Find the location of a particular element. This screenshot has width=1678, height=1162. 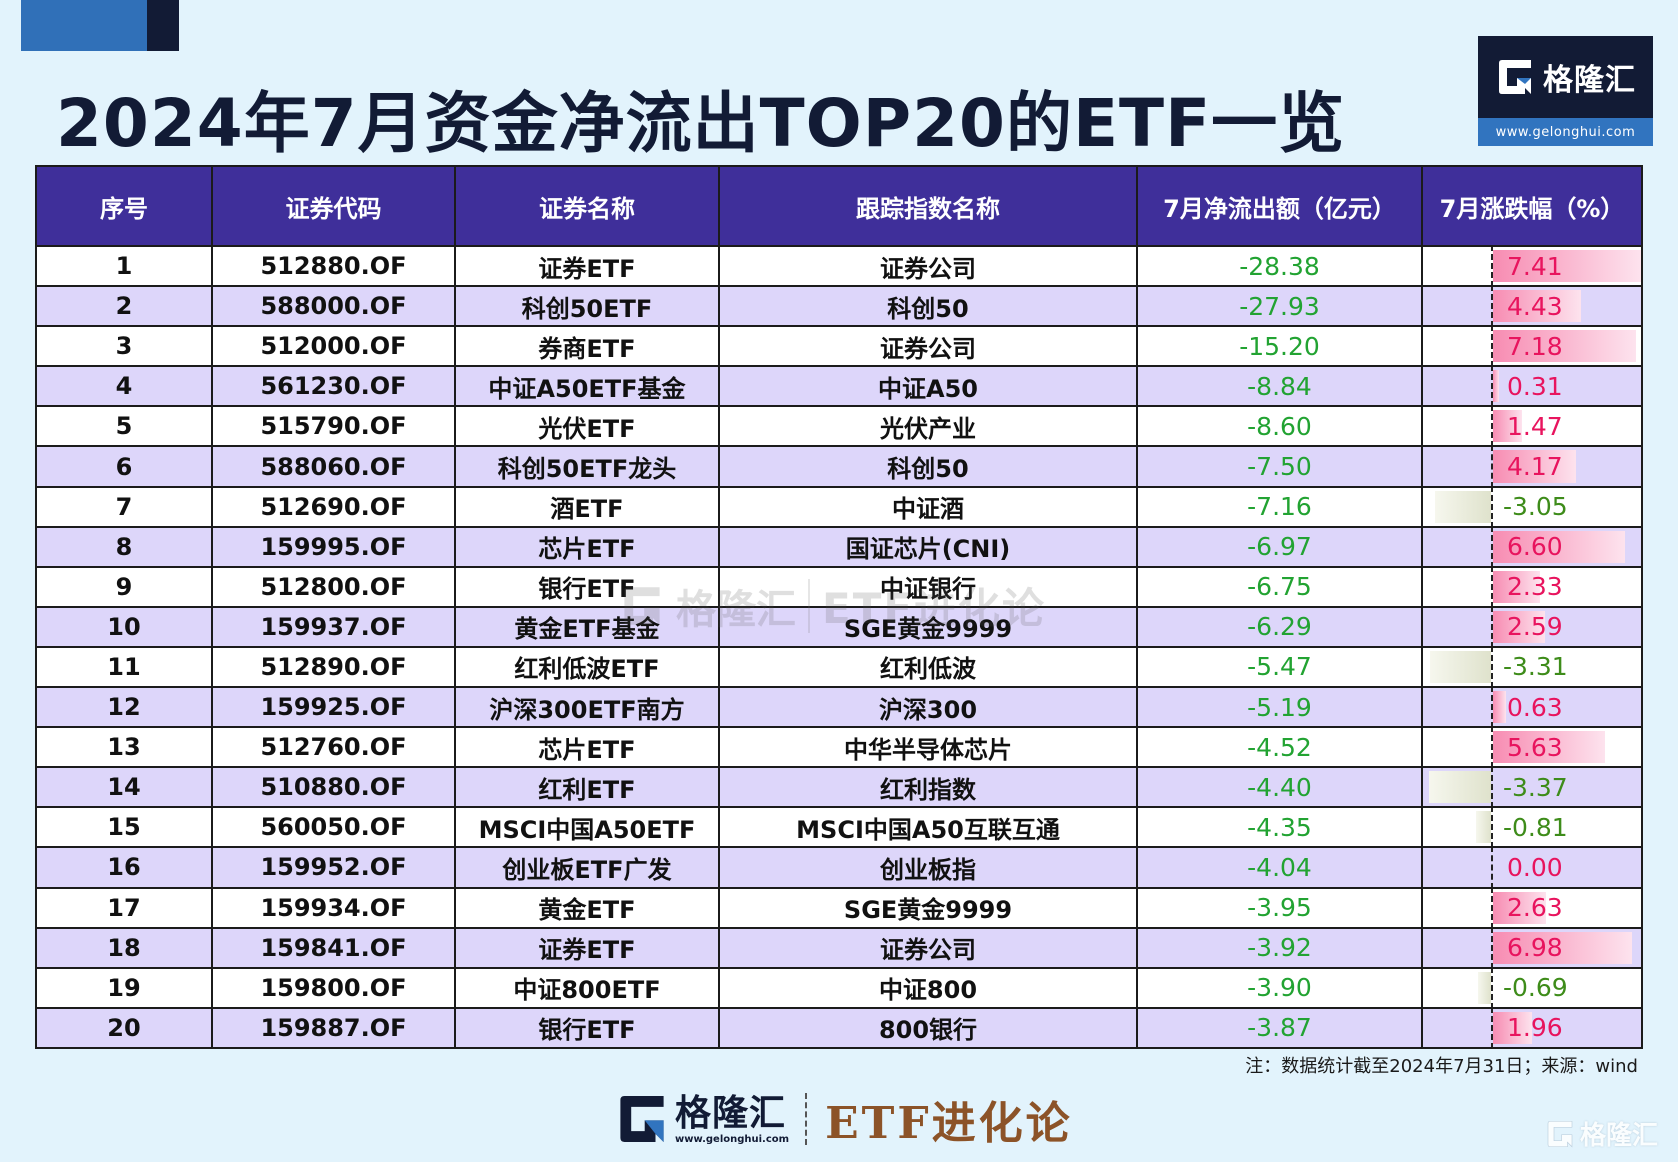

table-row: 6 588060.OF 科创50ETF龙头 科创50 -7.50 4.17 is located at coordinates (839, 466).